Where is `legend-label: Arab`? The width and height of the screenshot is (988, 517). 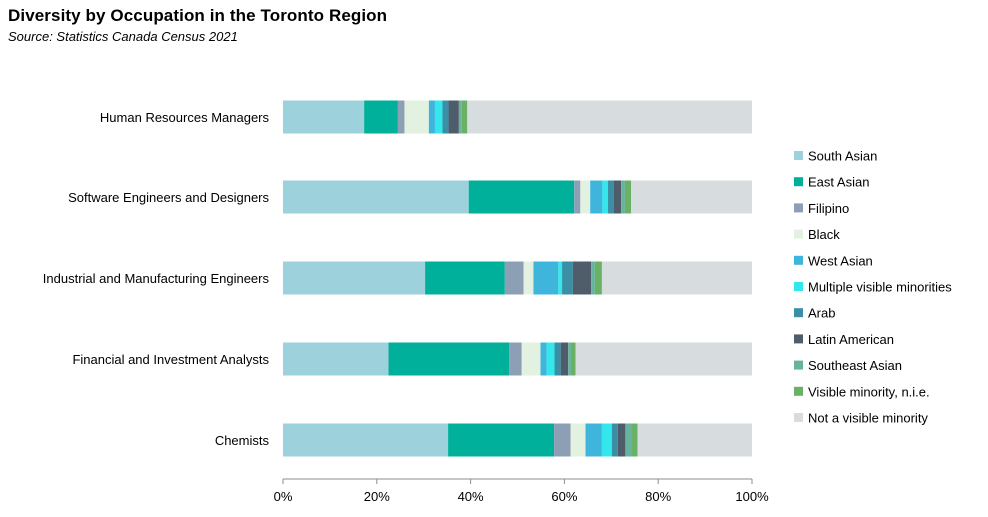
legend-label: Arab is located at coordinates (821, 313).